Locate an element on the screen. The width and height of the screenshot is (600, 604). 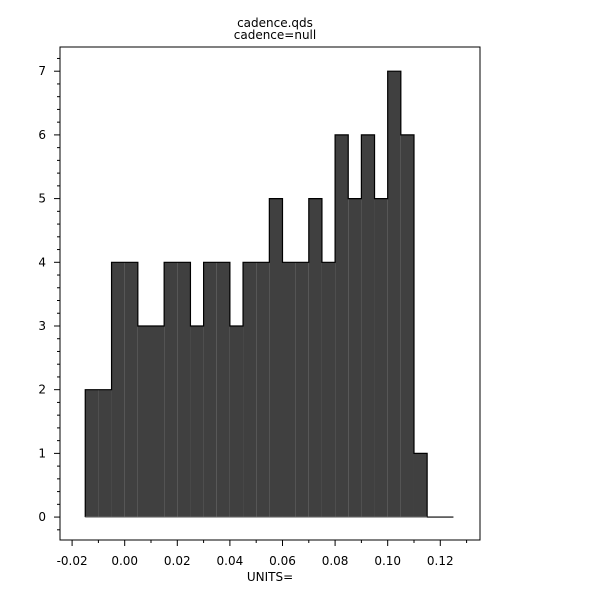
x-tick-label: 0.12 is located at coordinates (440, 561).